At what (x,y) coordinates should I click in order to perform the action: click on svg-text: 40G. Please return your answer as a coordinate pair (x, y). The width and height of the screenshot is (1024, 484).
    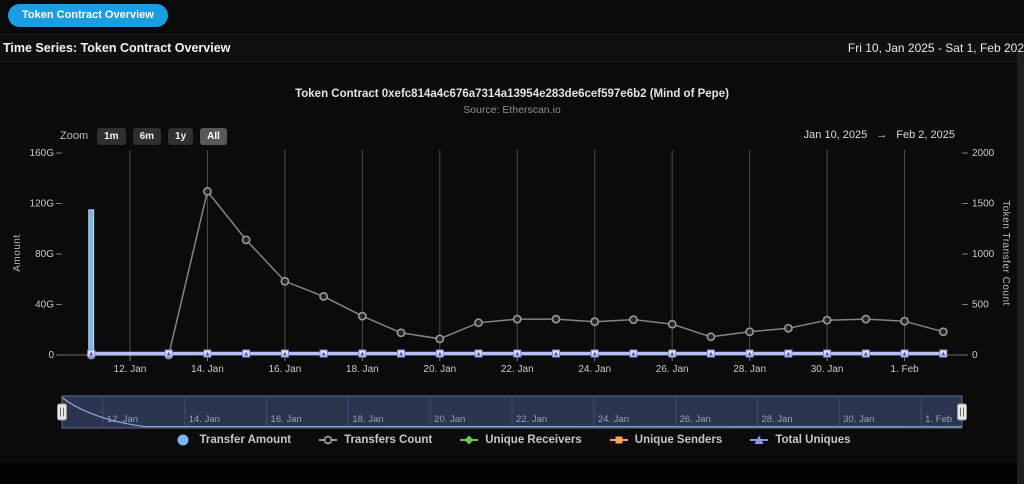
    Looking at the image, I should click on (44, 305).